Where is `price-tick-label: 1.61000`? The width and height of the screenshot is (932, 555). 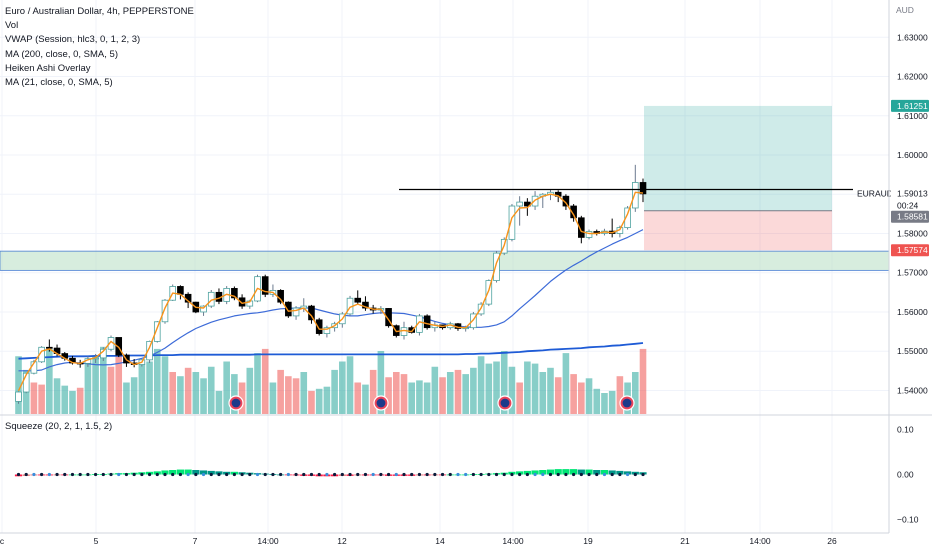 price-tick-label: 1.61000 is located at coordinates (912, 116).